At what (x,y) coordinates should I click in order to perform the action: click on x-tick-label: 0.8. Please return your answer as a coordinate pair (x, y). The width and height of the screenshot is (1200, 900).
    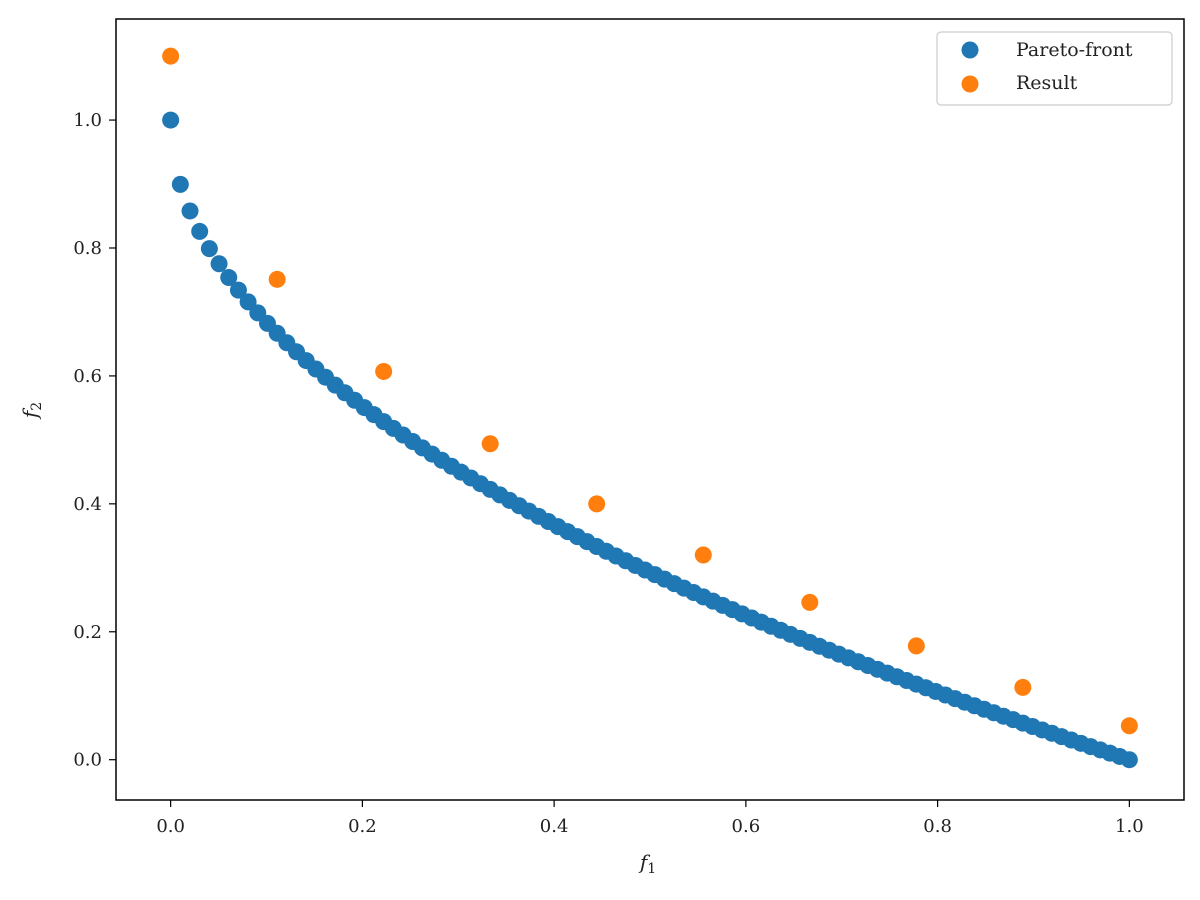
    Looking at the image, I should click on (937, 826).